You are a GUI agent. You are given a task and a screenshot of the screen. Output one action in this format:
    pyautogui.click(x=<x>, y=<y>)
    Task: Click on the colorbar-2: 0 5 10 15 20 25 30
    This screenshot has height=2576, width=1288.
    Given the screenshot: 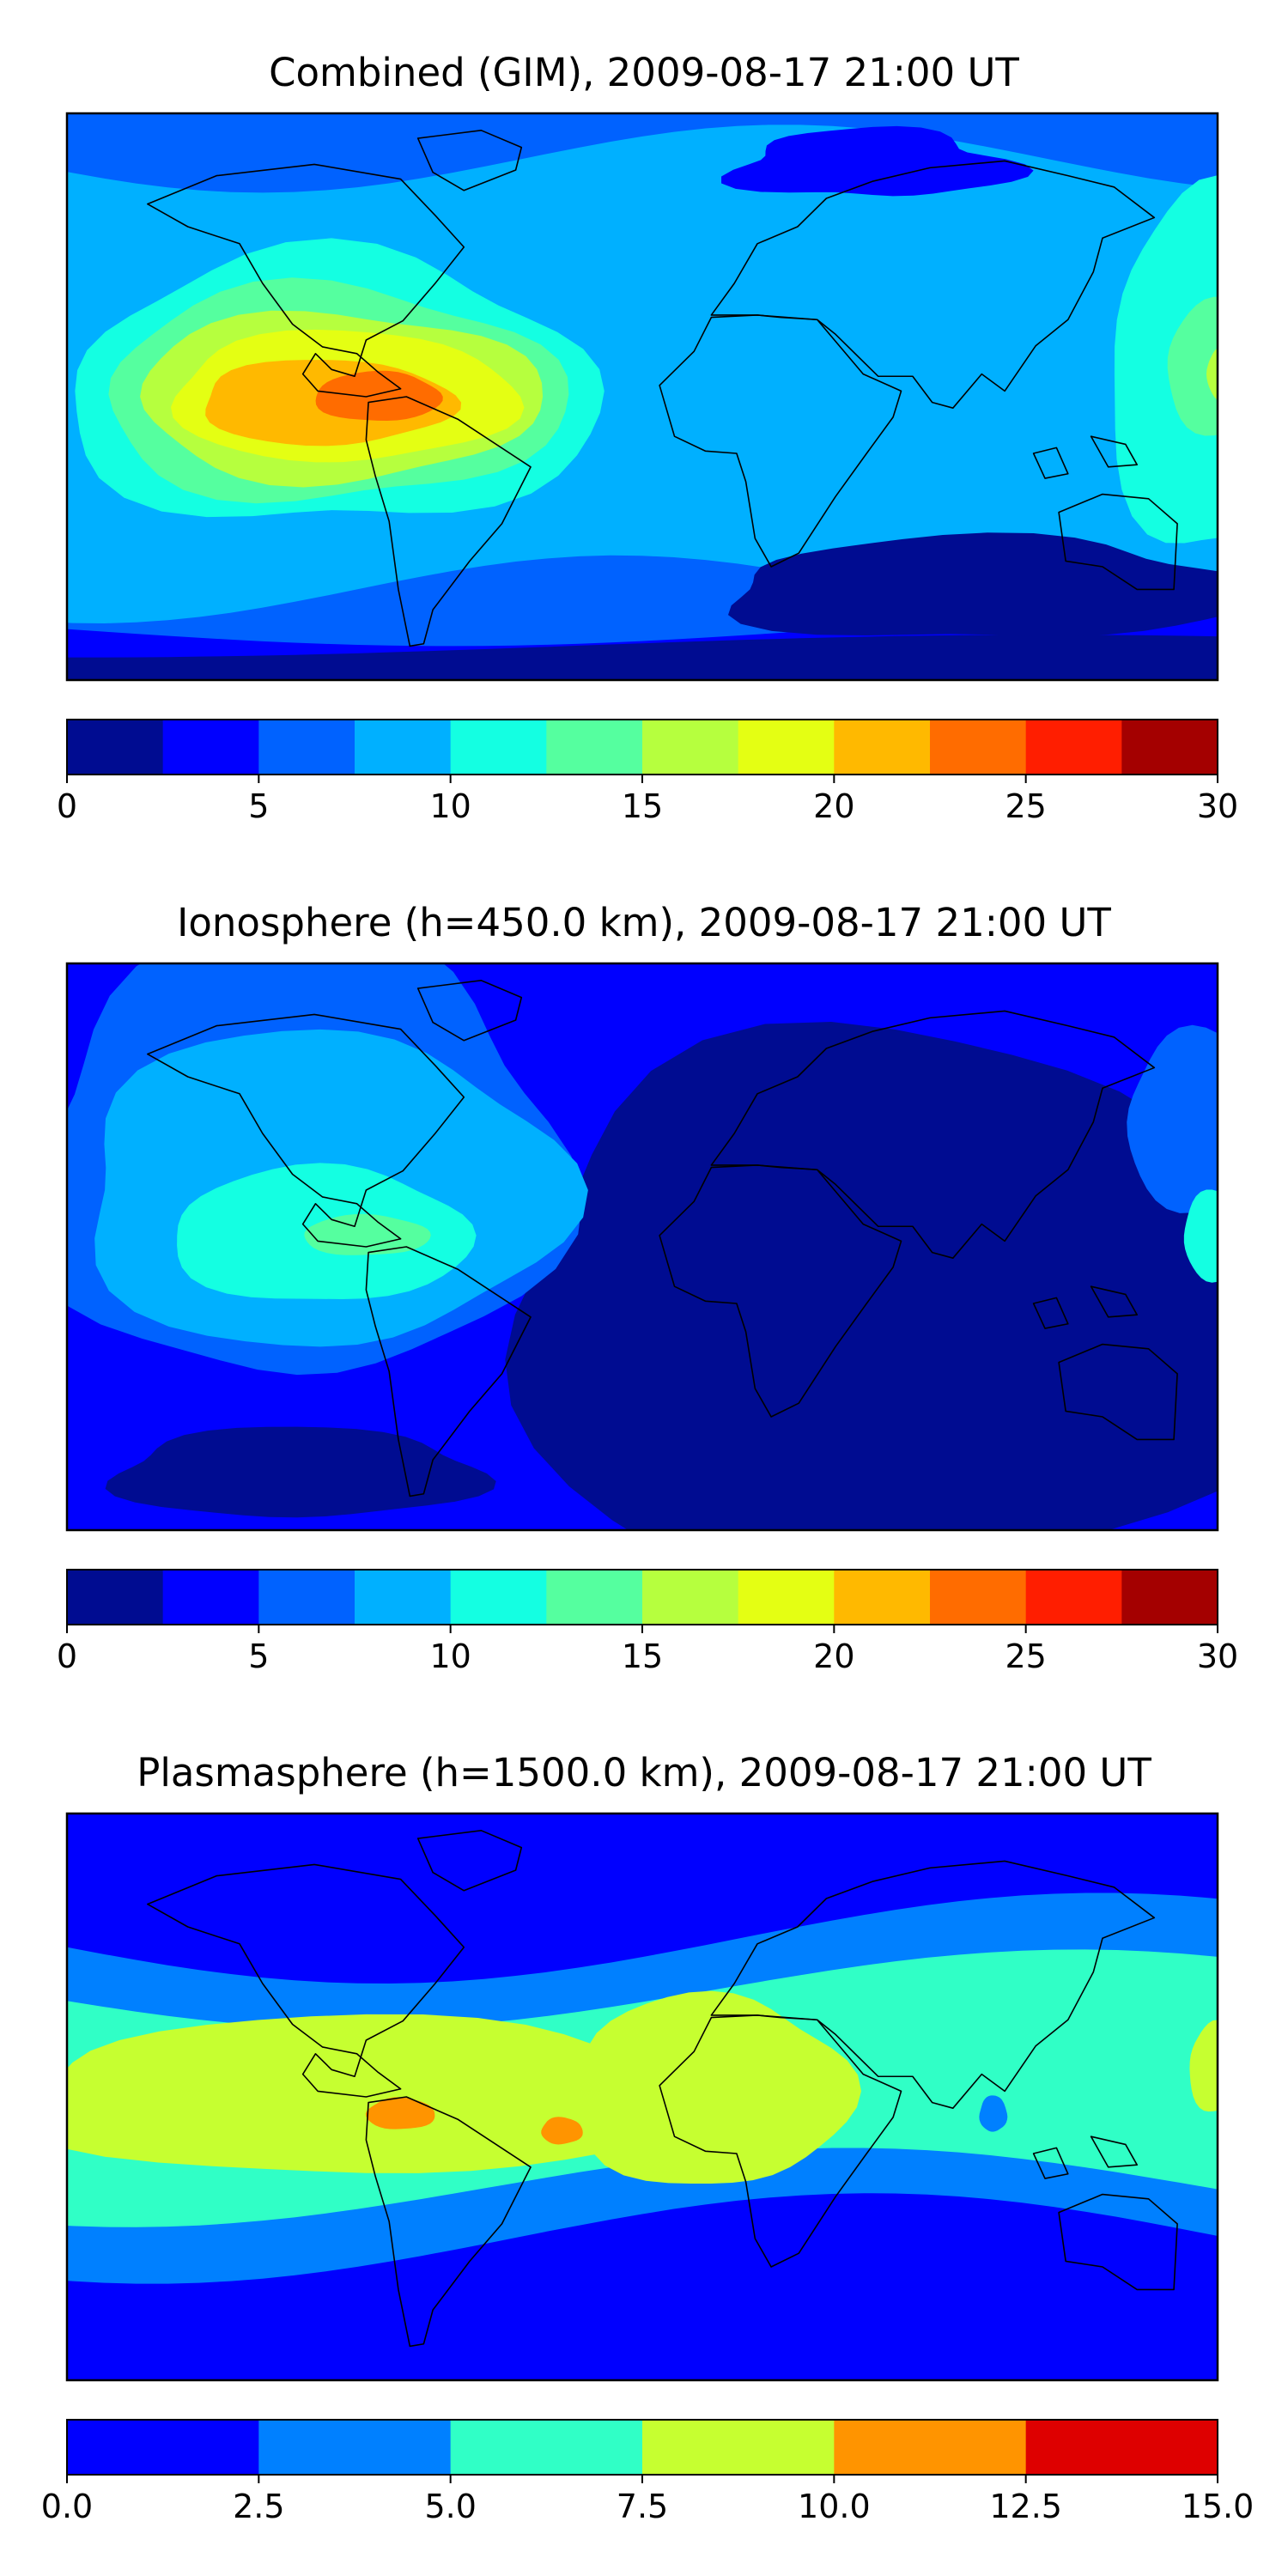 What is the action you would take?
    pyautogui.click(x=647, y=1622)
    